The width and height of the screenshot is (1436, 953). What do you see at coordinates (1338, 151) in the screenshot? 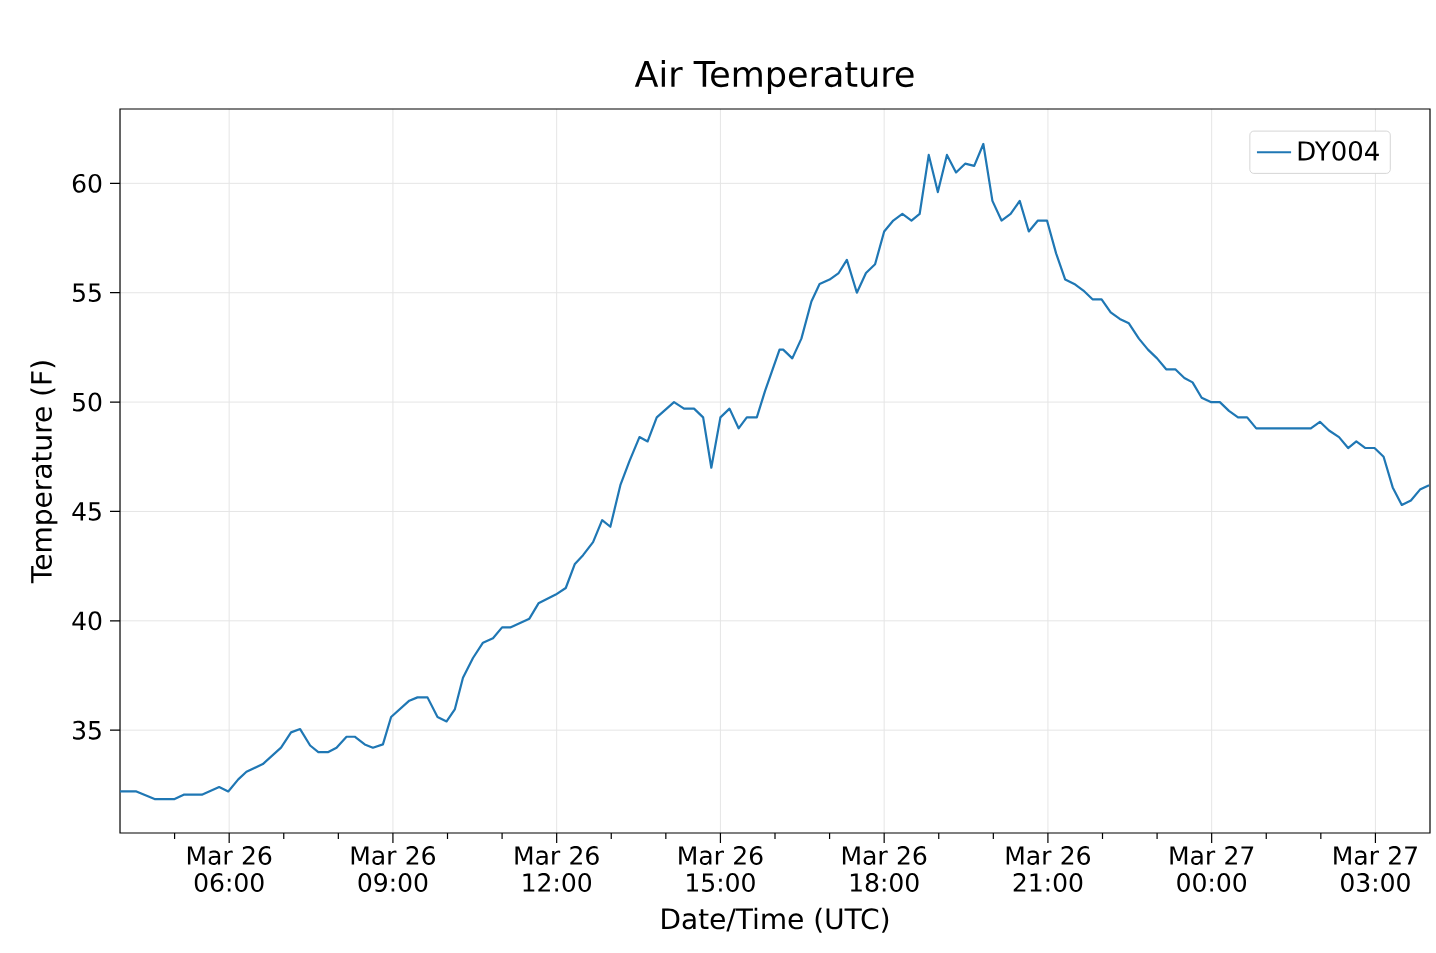
I see `legend-label: DY004` at bounding box center [1338, 151].